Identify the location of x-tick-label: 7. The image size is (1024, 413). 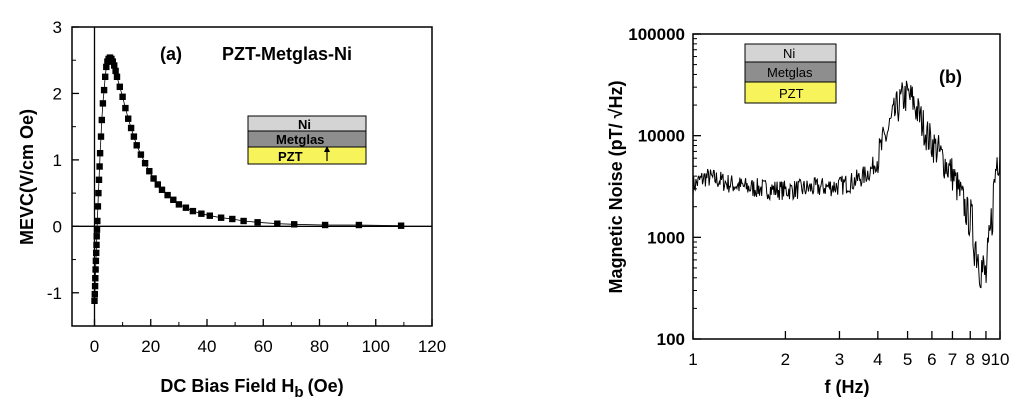
(952, 359).